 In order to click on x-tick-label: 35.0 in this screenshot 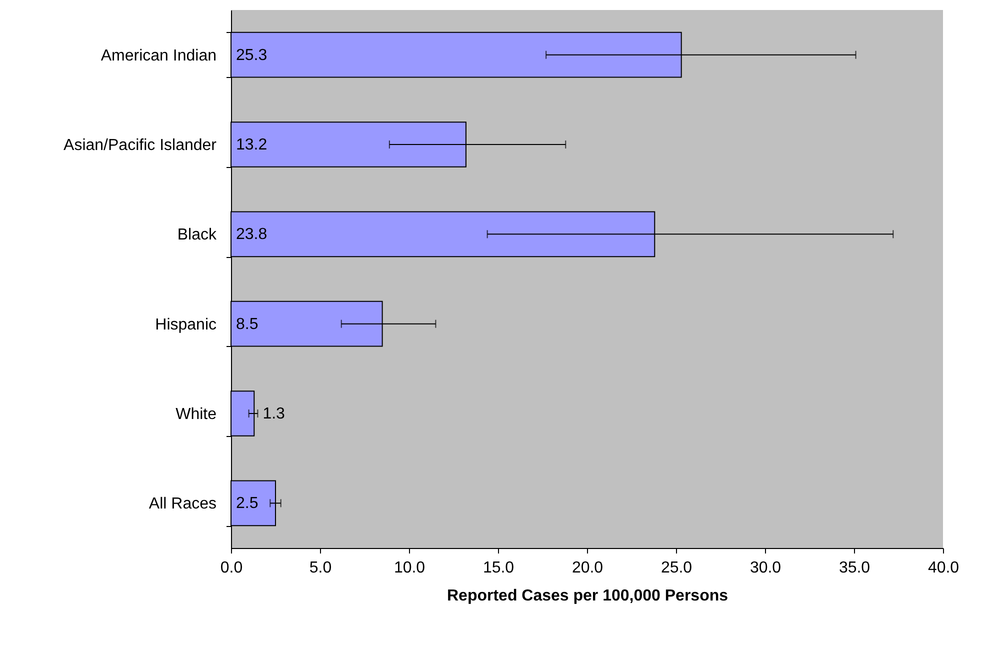, I will do `click(854, 568)`.